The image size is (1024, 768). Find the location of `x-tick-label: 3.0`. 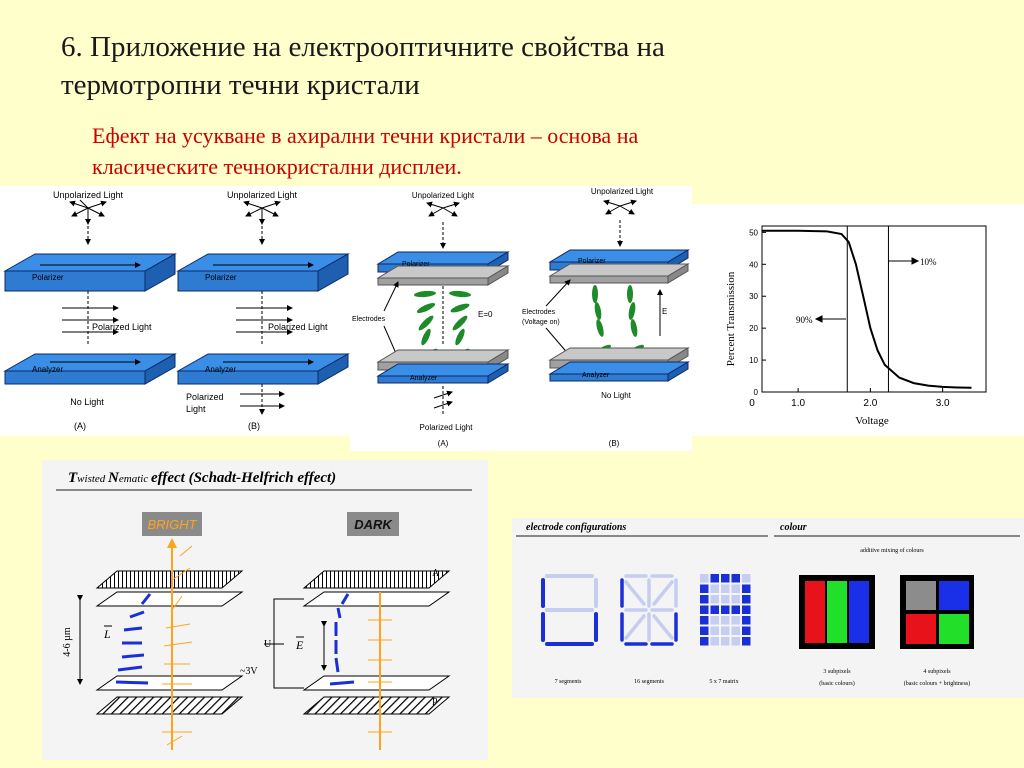

x-tick-label: 3.0 is located at coordinates (943, 403).